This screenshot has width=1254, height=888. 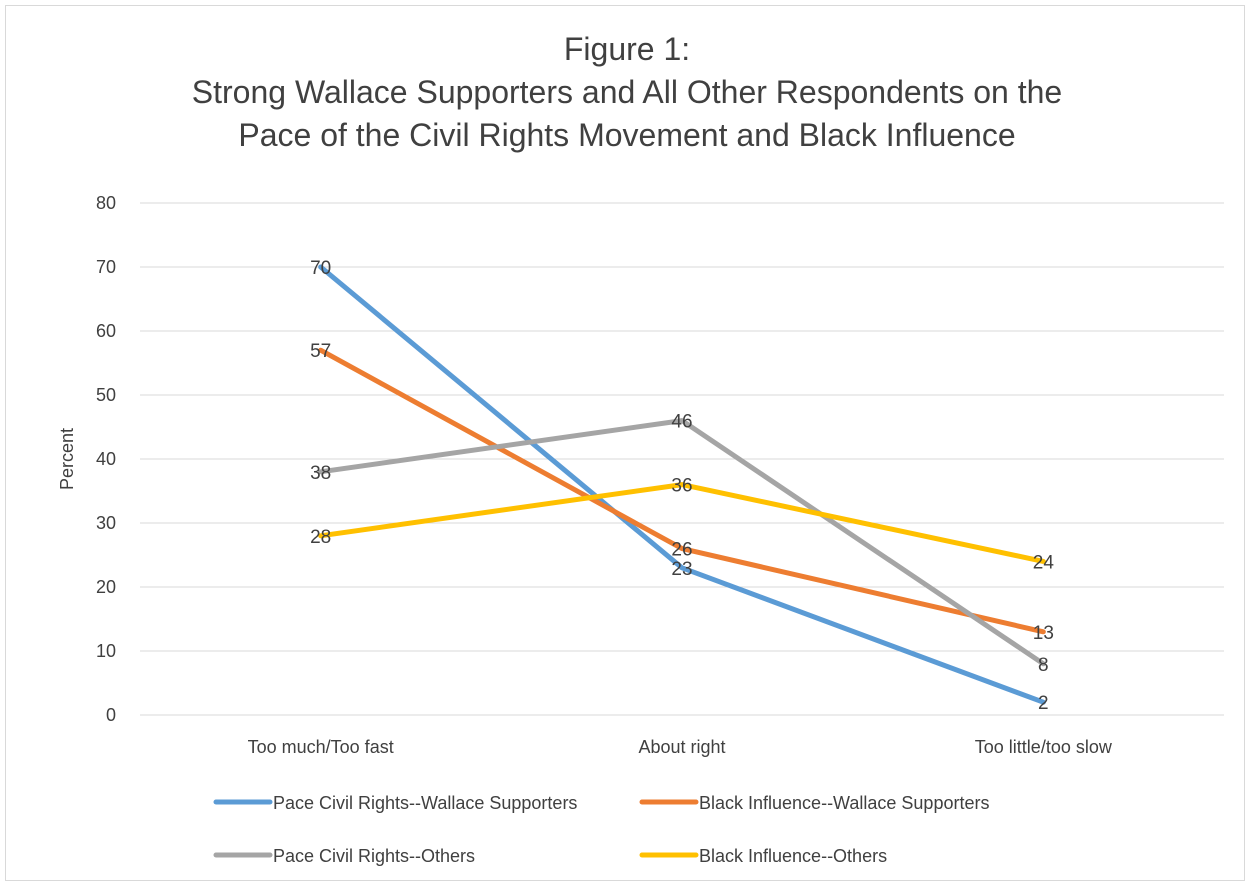 I want to click on data-label: 23, so click(x=681, y=569).